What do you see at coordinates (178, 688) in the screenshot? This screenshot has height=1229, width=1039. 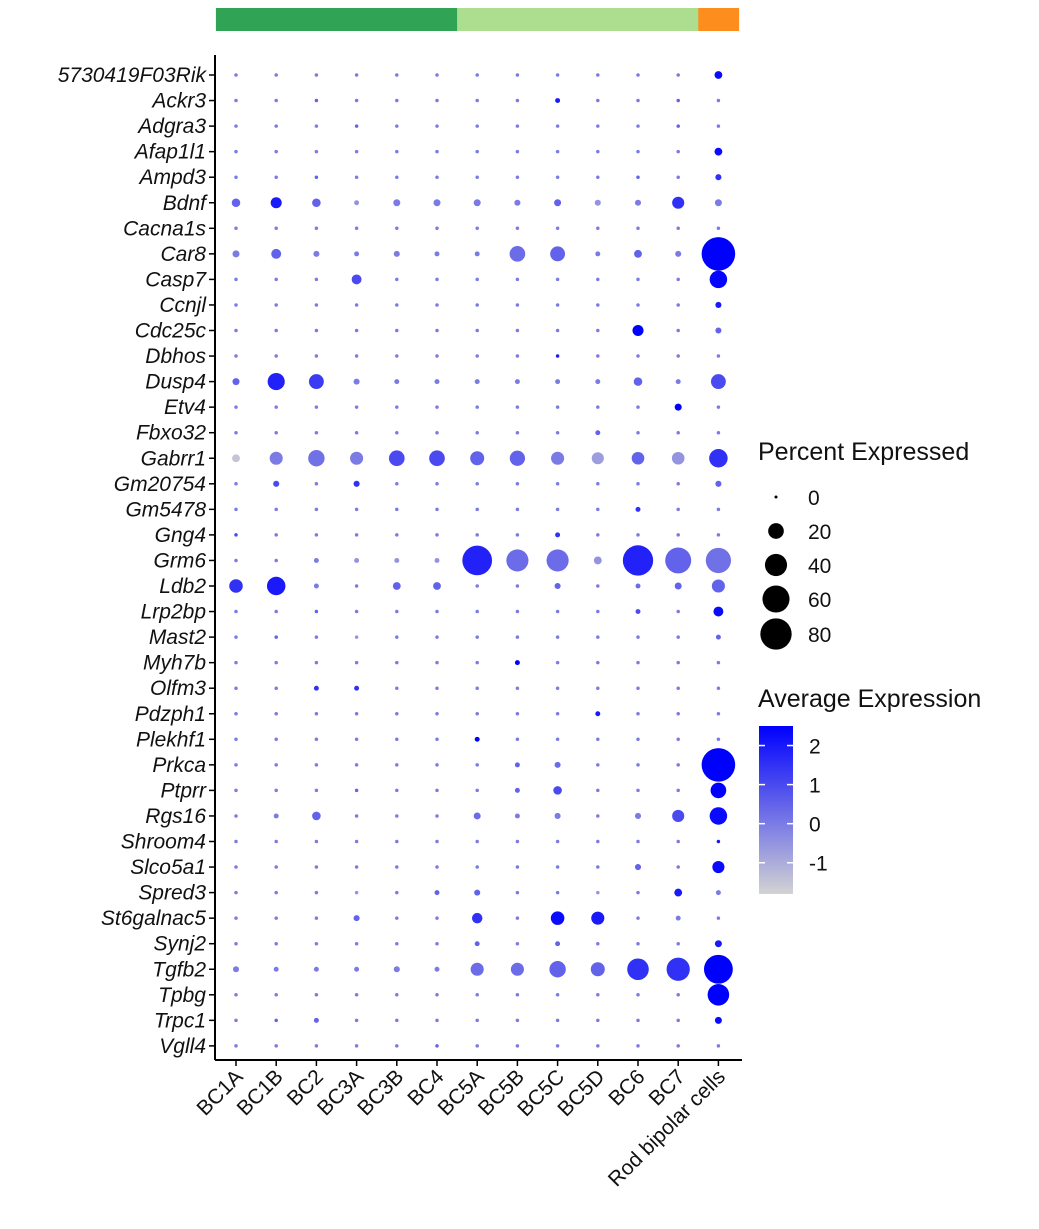 I see `gene-label: Olfm3` at bounding box center [178, 688].